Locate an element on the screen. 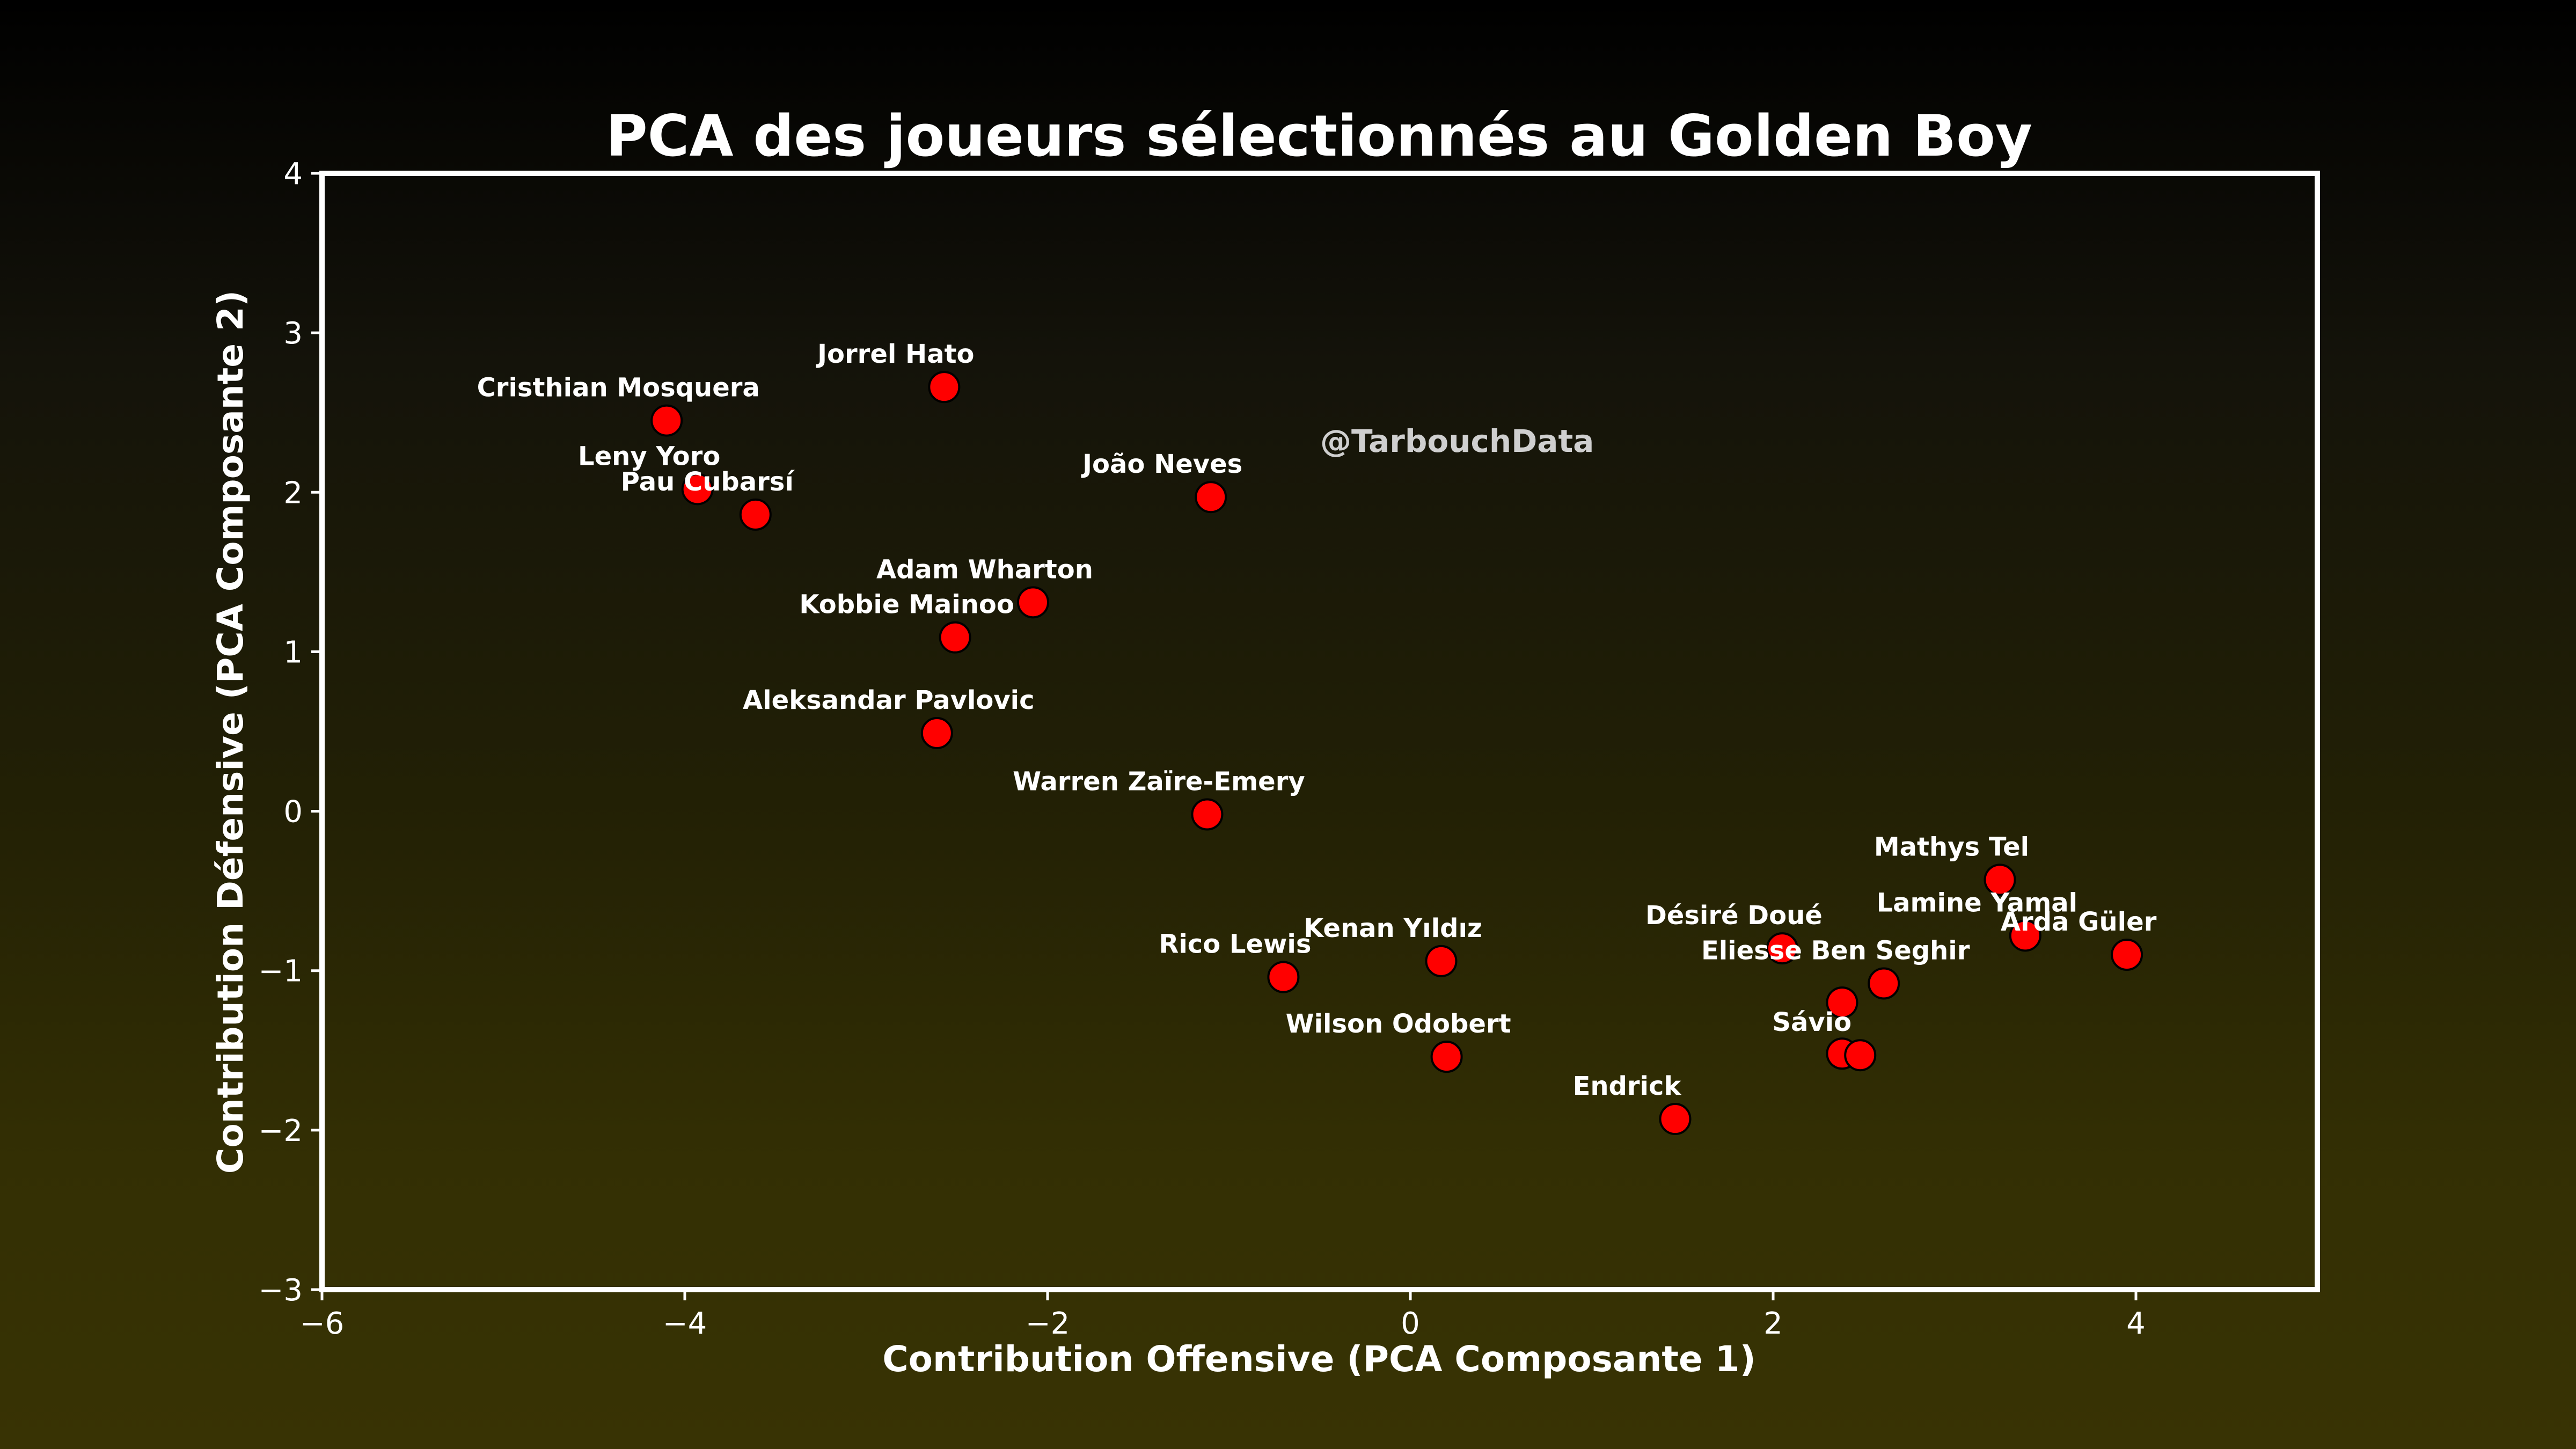  x-tick-label: 2 is located at coordinates (1773, 1323).